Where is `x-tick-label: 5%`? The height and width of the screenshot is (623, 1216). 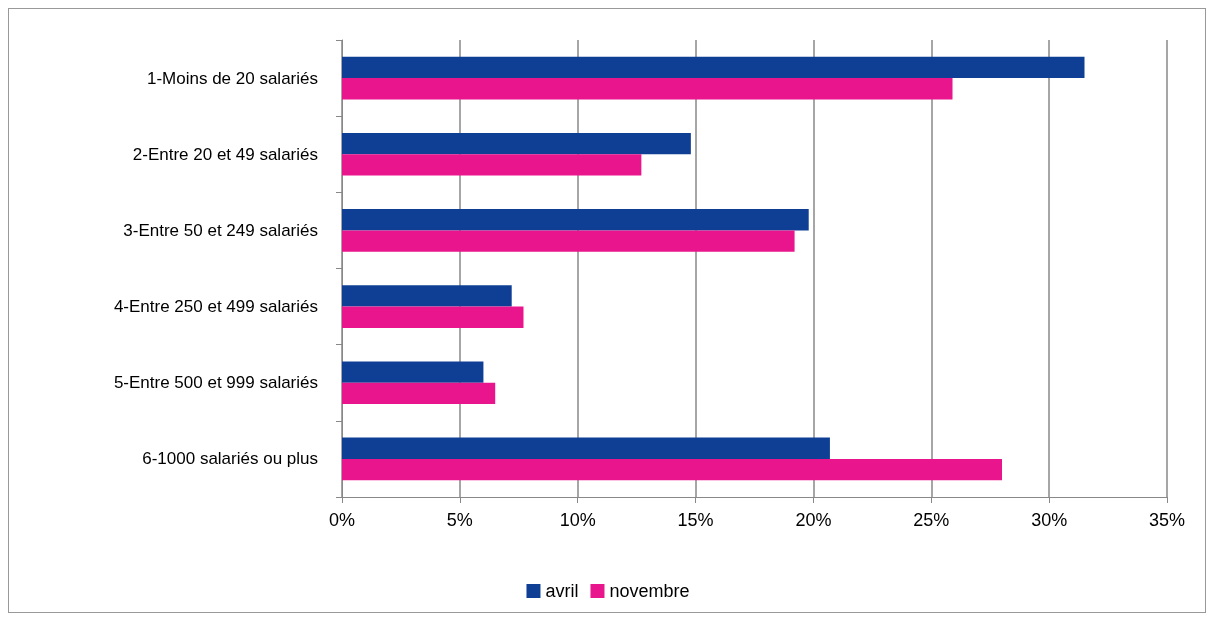
x-tick-label: 5% is located at coordinates (459, 520).